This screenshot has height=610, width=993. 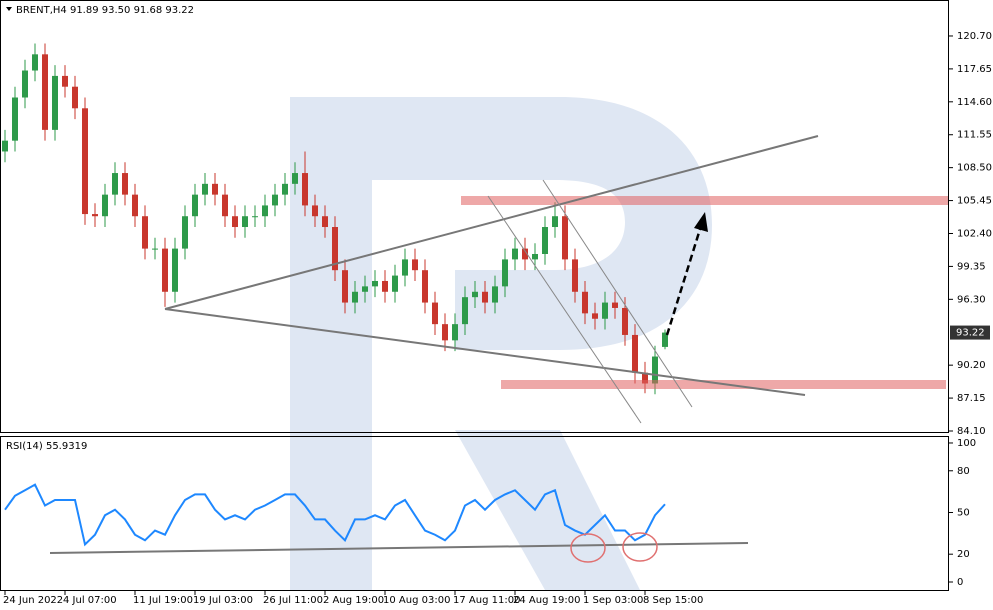 I want to click on x-tick-label: 2 Aug 19:00, so click(x=353, y=600).